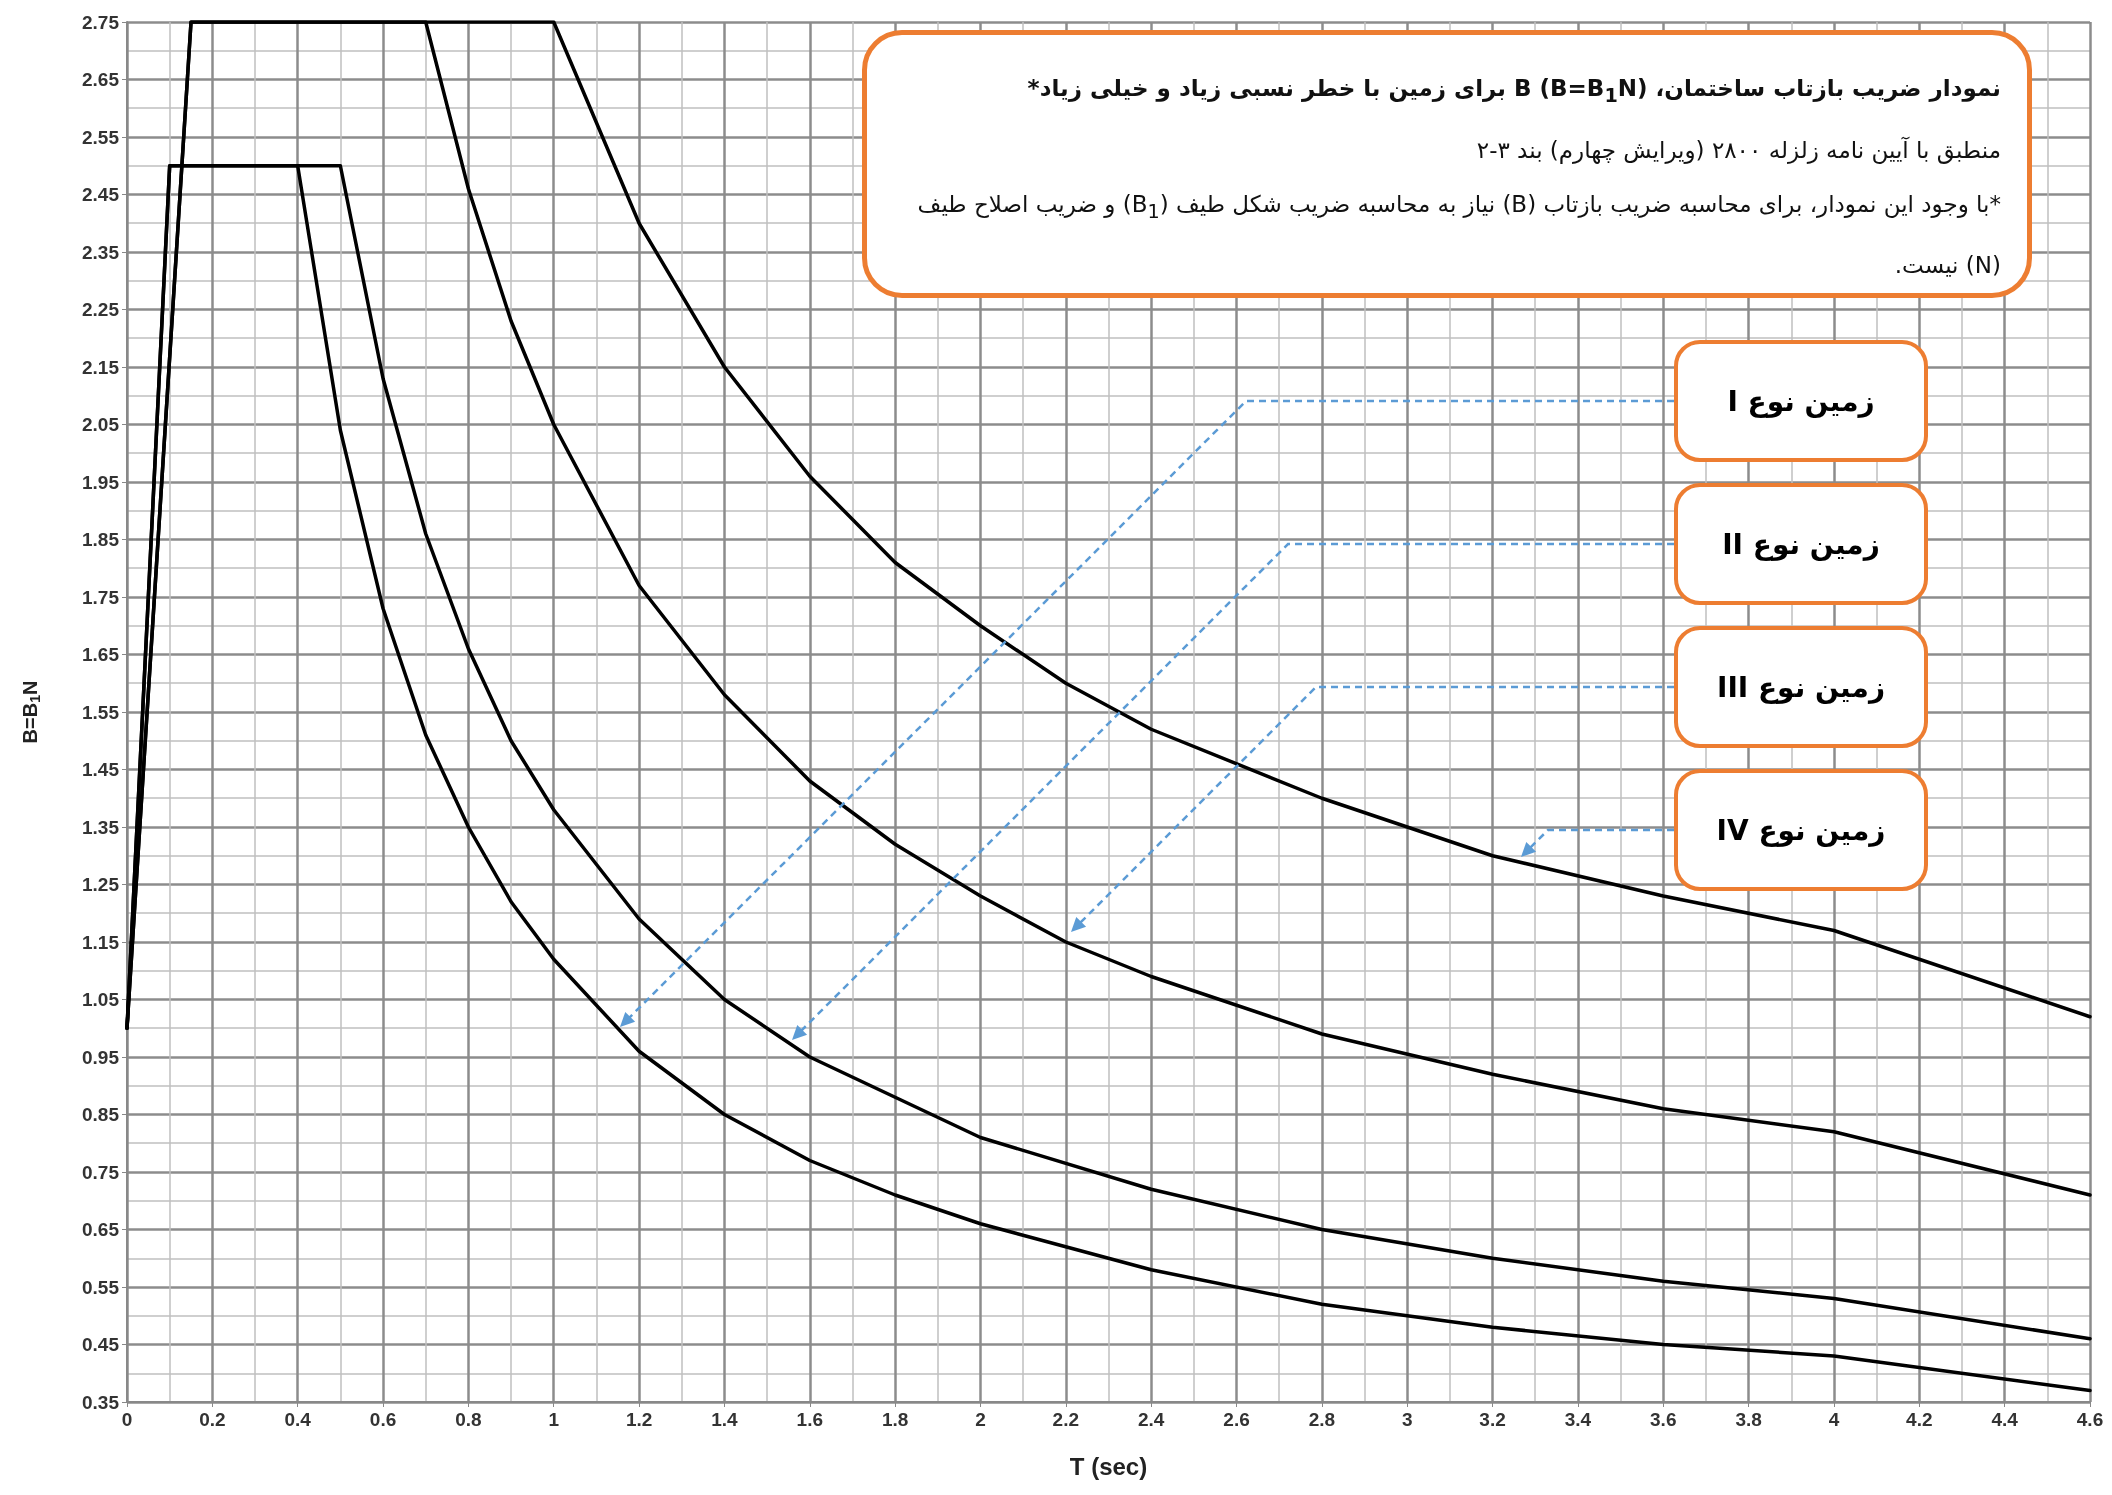 Image resolution: width=2112 pixels, height=1495 pixels. What do you see at coordinates (101, 22) in the screenshot?
I see `y-tick-label: 2.75` at bounding box center [101, 22].